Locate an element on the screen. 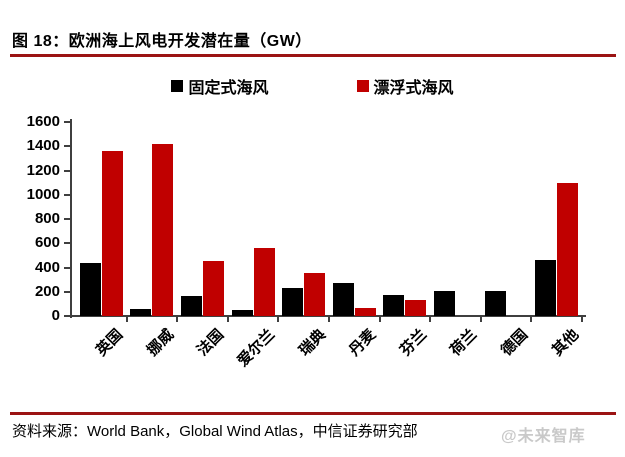 The image size is (625, 457). x-axis-category-label: 丹麦 is located at coordinates (363, 343).